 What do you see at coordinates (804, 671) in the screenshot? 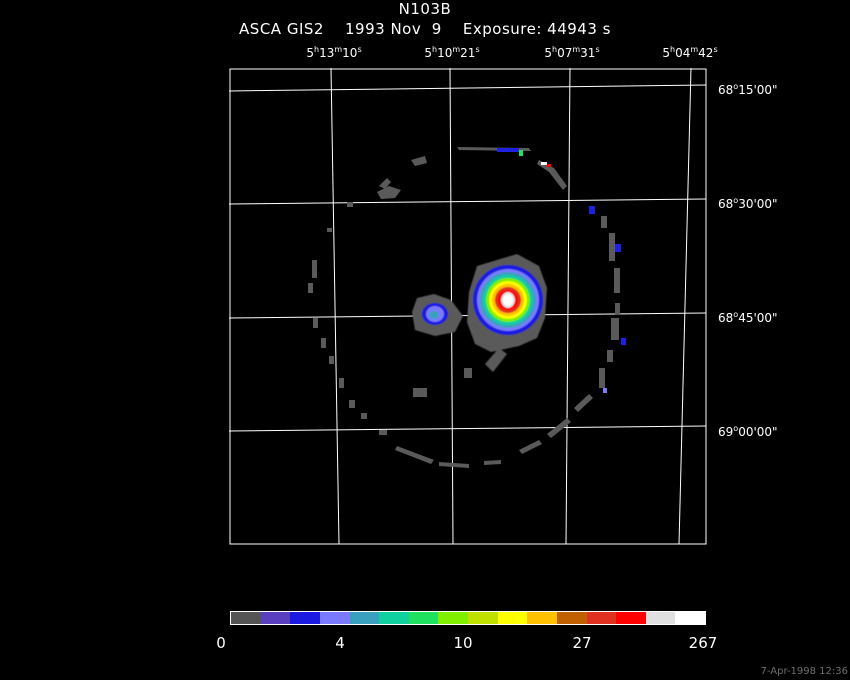
I see `timestamp: 7-Apr-1998 12:36` at bounding box center [804, 671].